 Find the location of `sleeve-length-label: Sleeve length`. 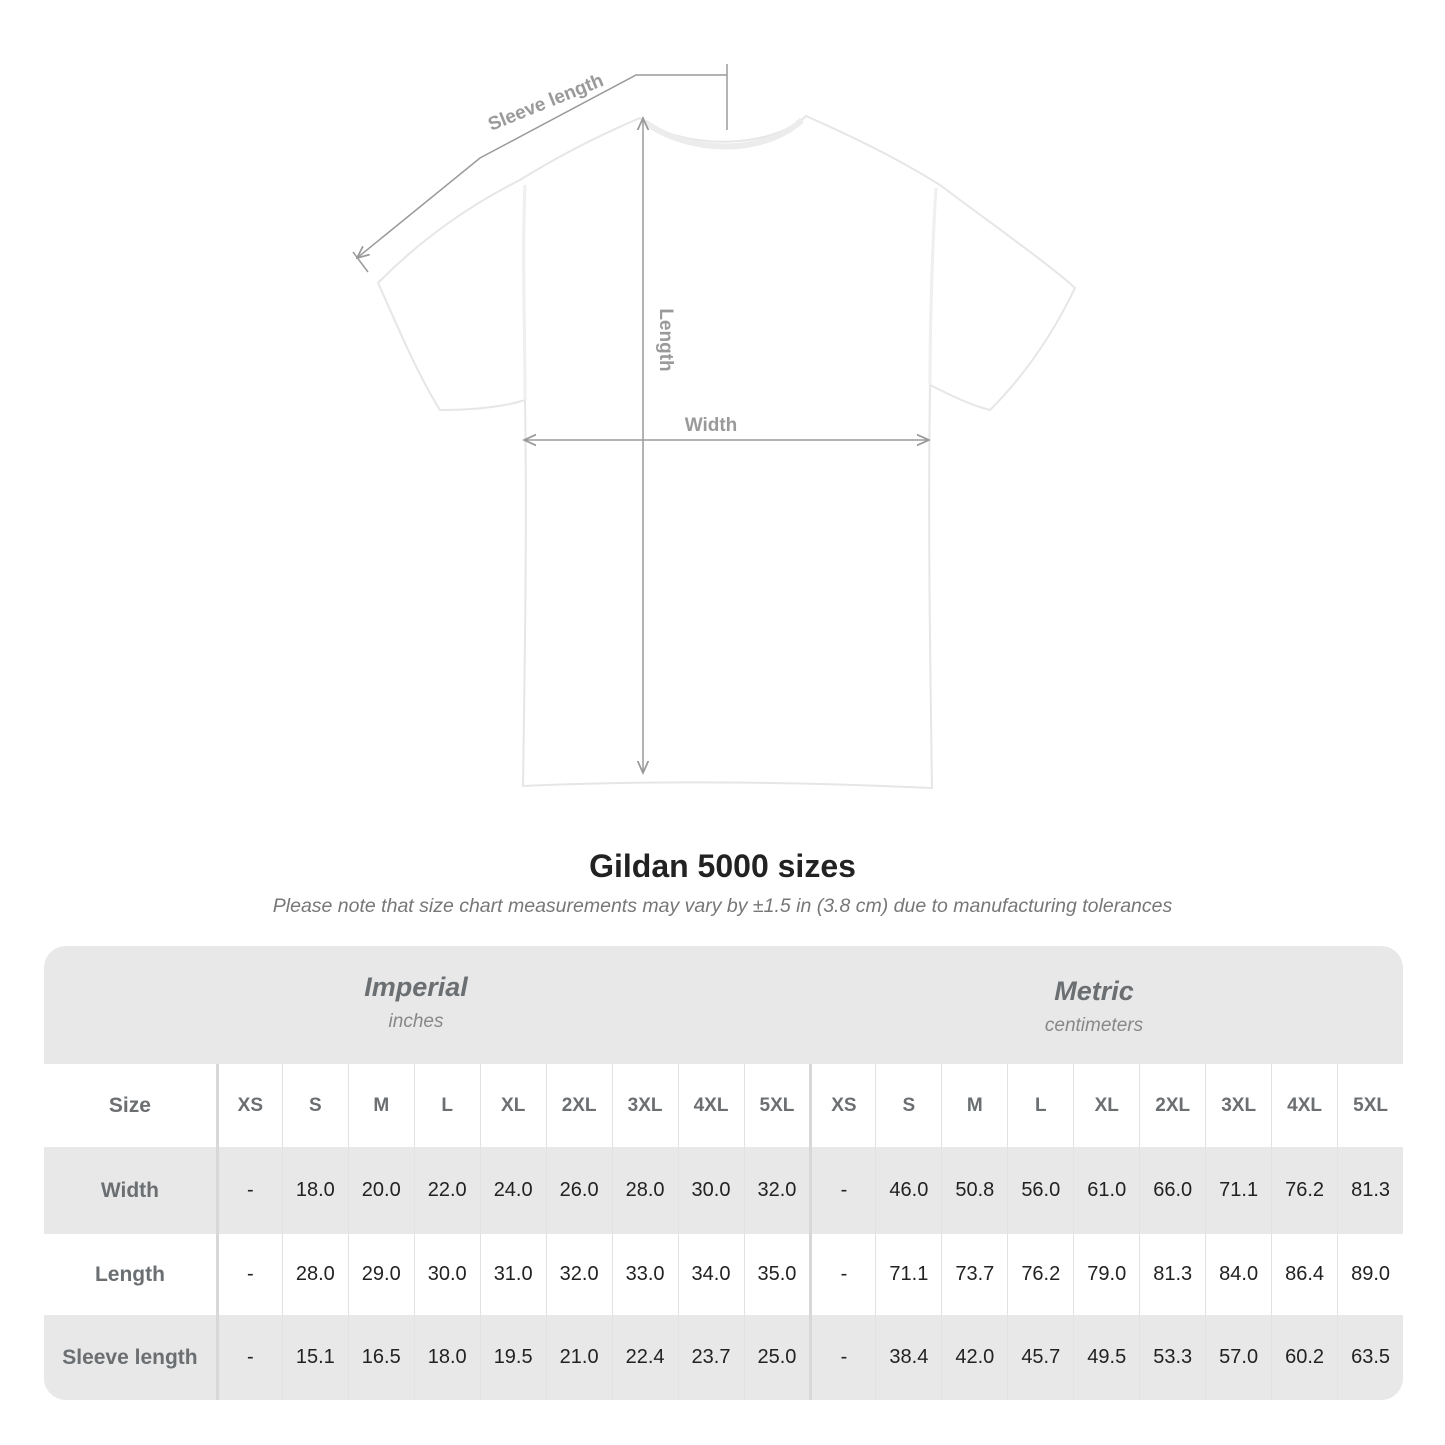

sleeve-length-label: Sleeve length is located at coordinates (545, 102).